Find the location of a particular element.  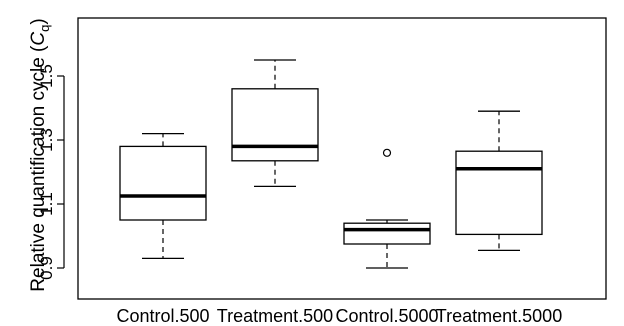

outlier-point is located at coordinates (387, 152).